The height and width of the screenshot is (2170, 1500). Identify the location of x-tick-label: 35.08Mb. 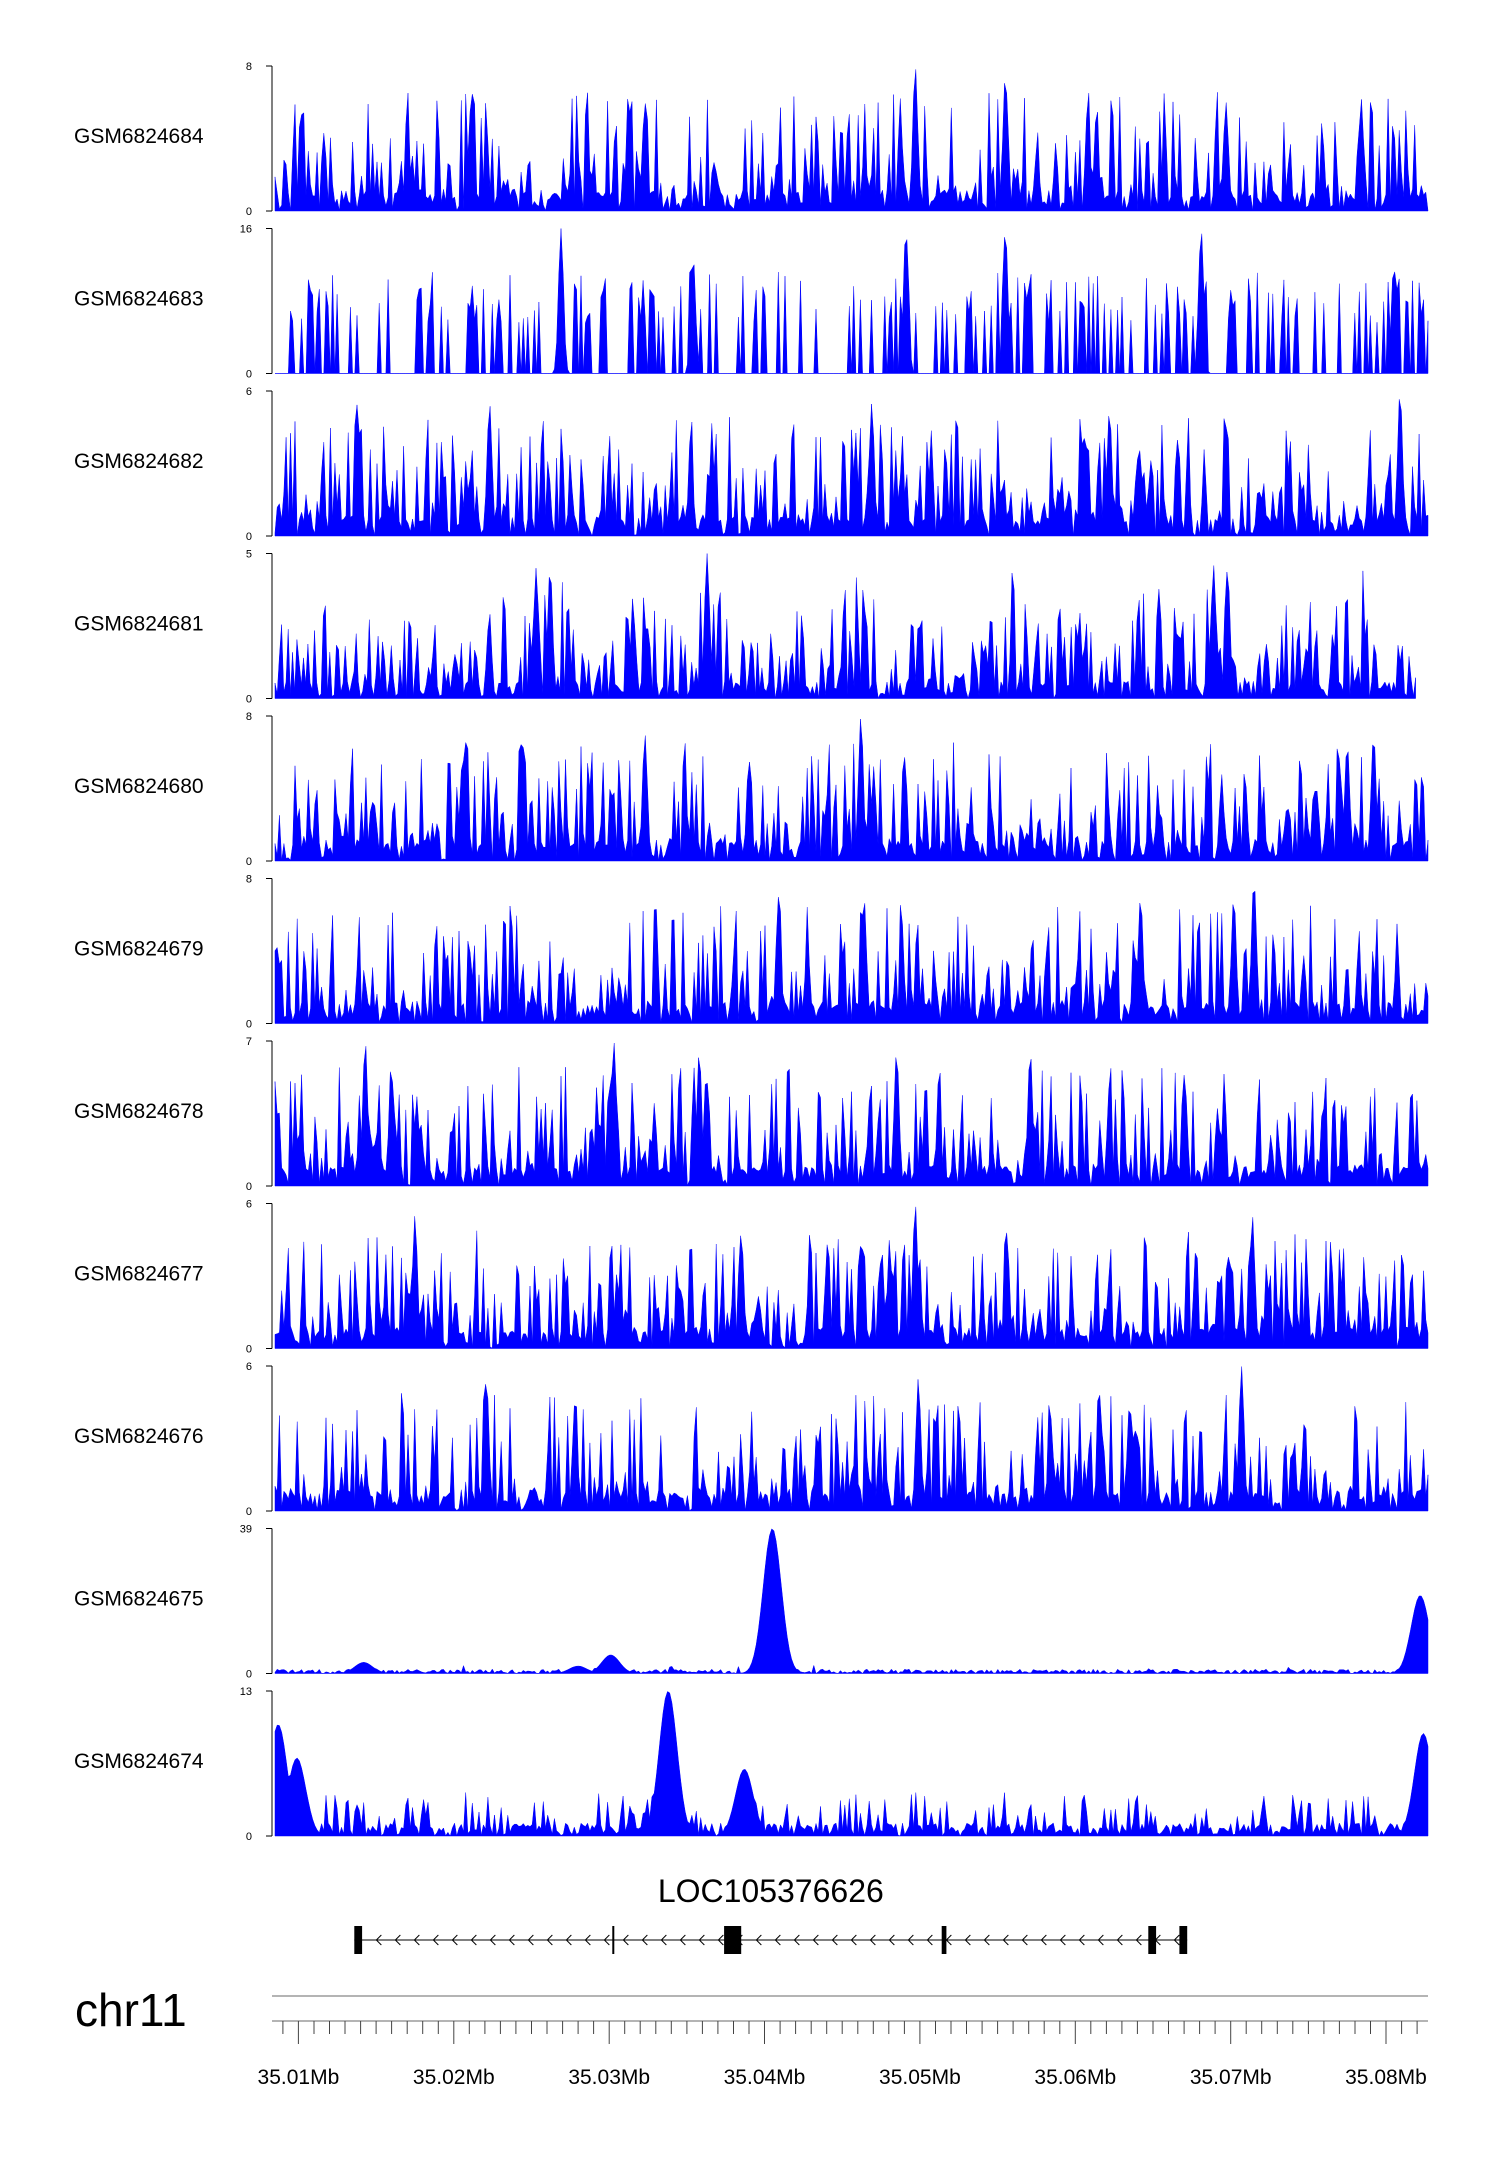
(1386, 2077).